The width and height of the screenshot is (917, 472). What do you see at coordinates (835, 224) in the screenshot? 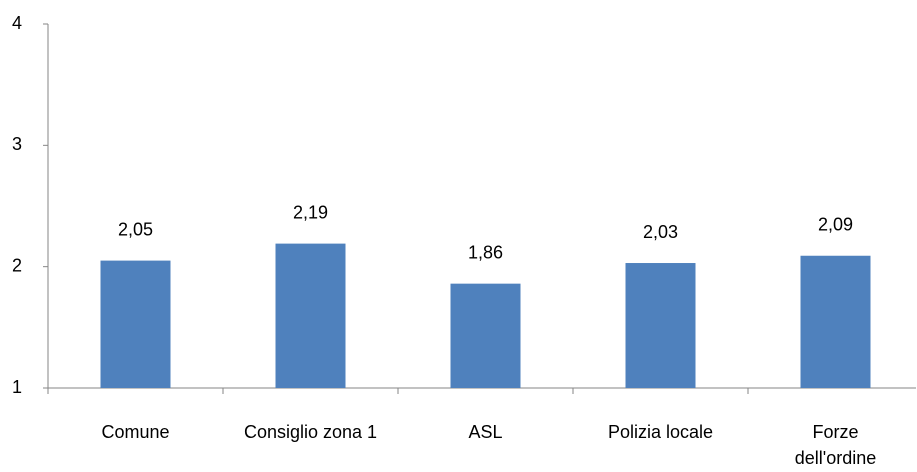
I see `data-label: 2,09` at bounding box center [835, 224].